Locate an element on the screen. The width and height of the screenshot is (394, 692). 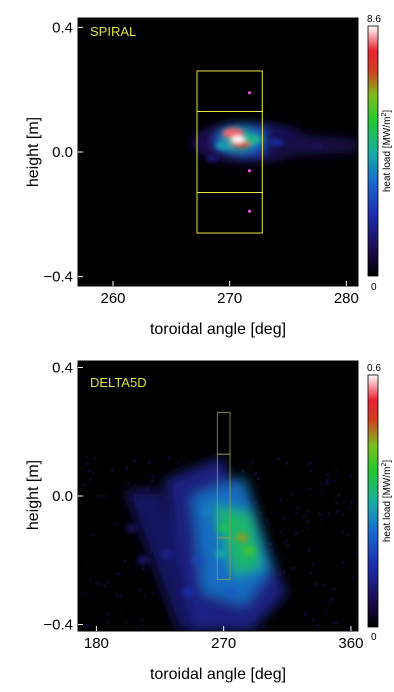
x-tick-label: 260 is located at coordinates (112, 298).